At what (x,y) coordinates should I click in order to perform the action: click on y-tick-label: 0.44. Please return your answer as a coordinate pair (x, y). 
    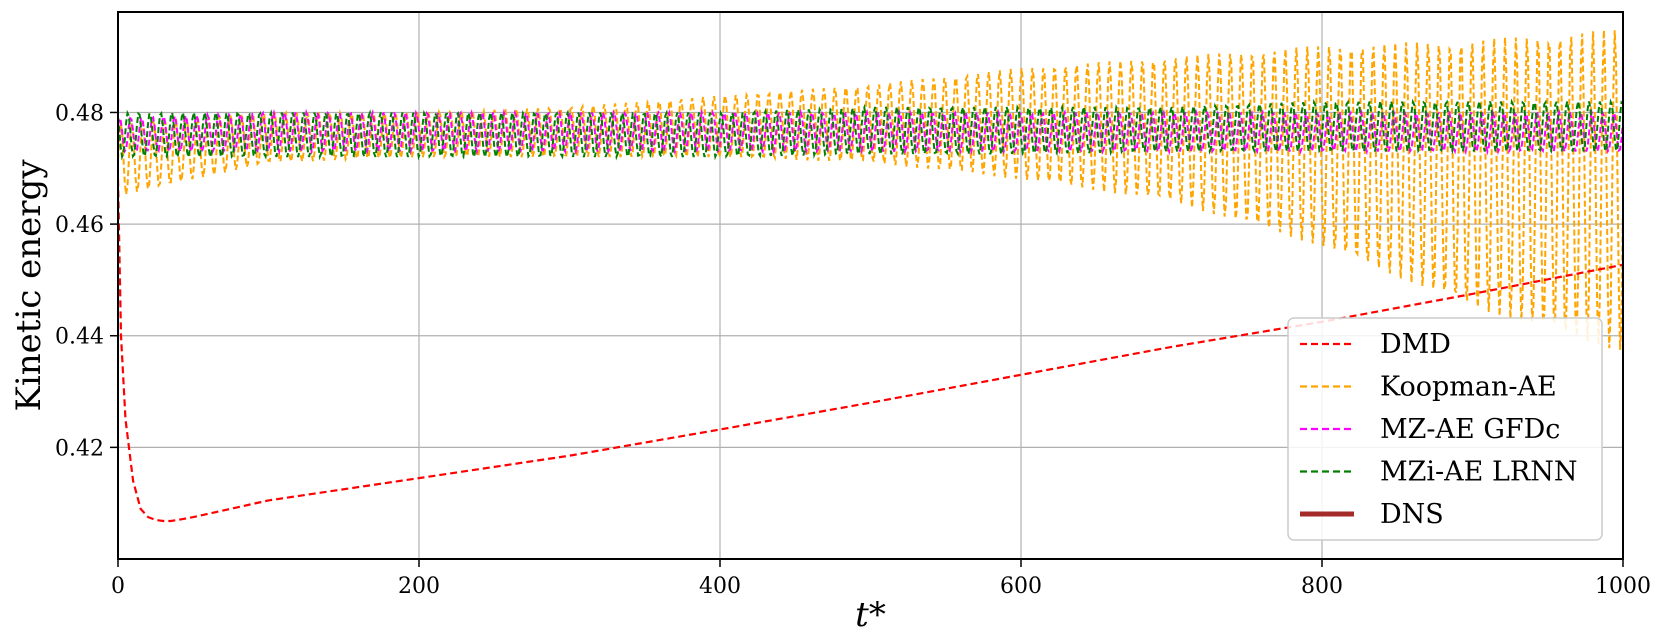
    Looking at the image, I should click on (79, 337).